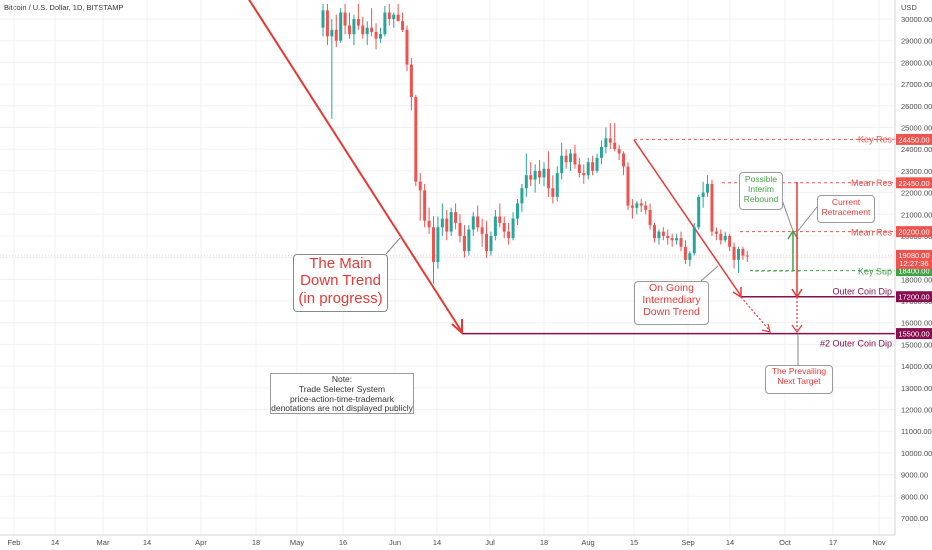 This screenshot has height=550, width=932. I want to click on price-tick: 27000.00, so click(916, 84).